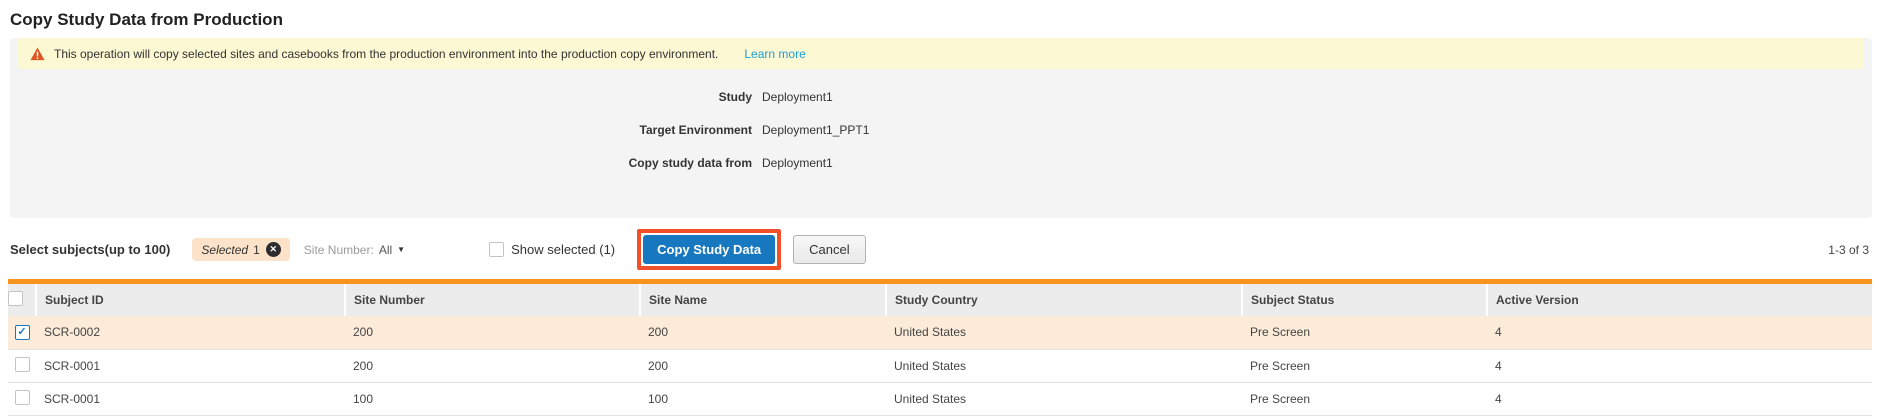  What do you see at coordinates (690, 162) in the screenshot?
I see `copy-study-data-from-label: Copy study data from` at bounding box center [690, 162].